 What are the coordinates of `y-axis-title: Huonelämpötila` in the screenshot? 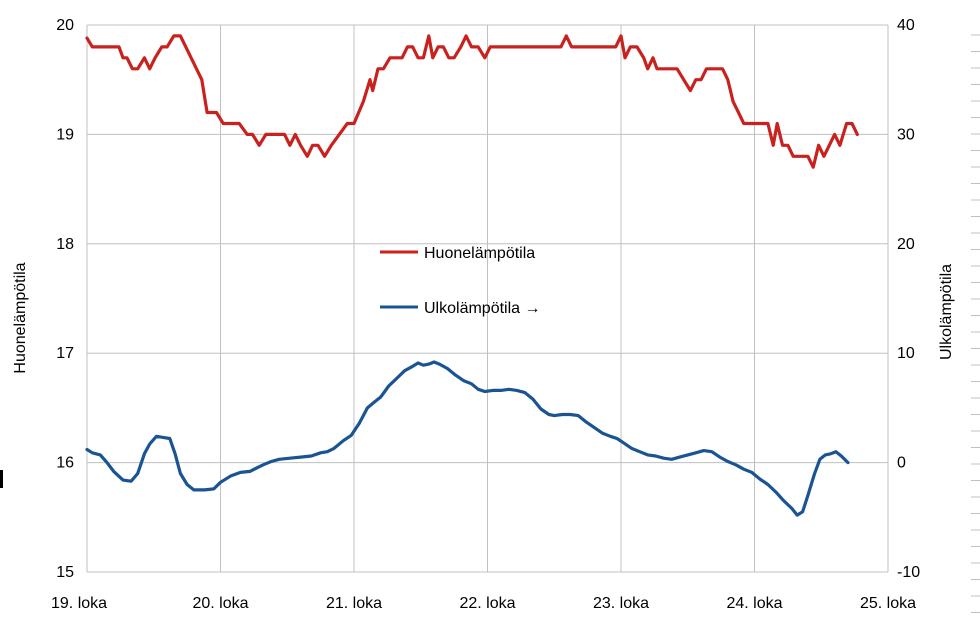 It's located at (20, 317).